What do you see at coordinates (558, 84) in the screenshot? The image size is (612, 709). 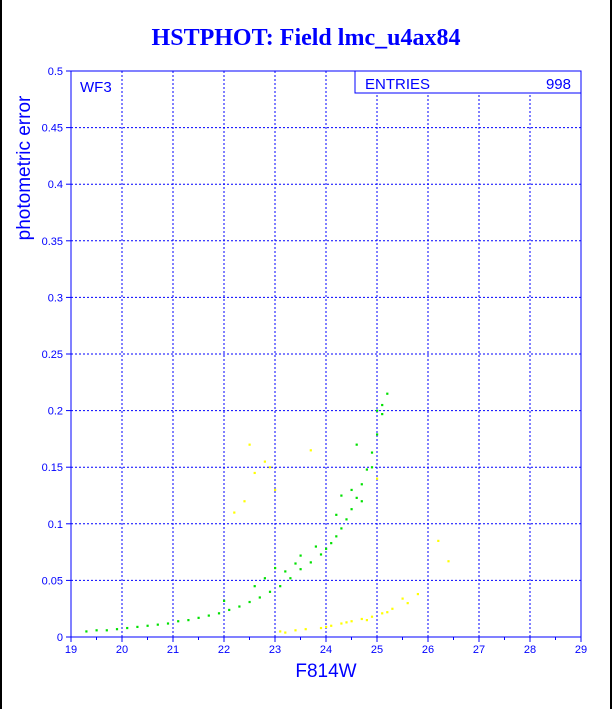 I see `stats-box-value: 998` at bounding box center [558, 84].